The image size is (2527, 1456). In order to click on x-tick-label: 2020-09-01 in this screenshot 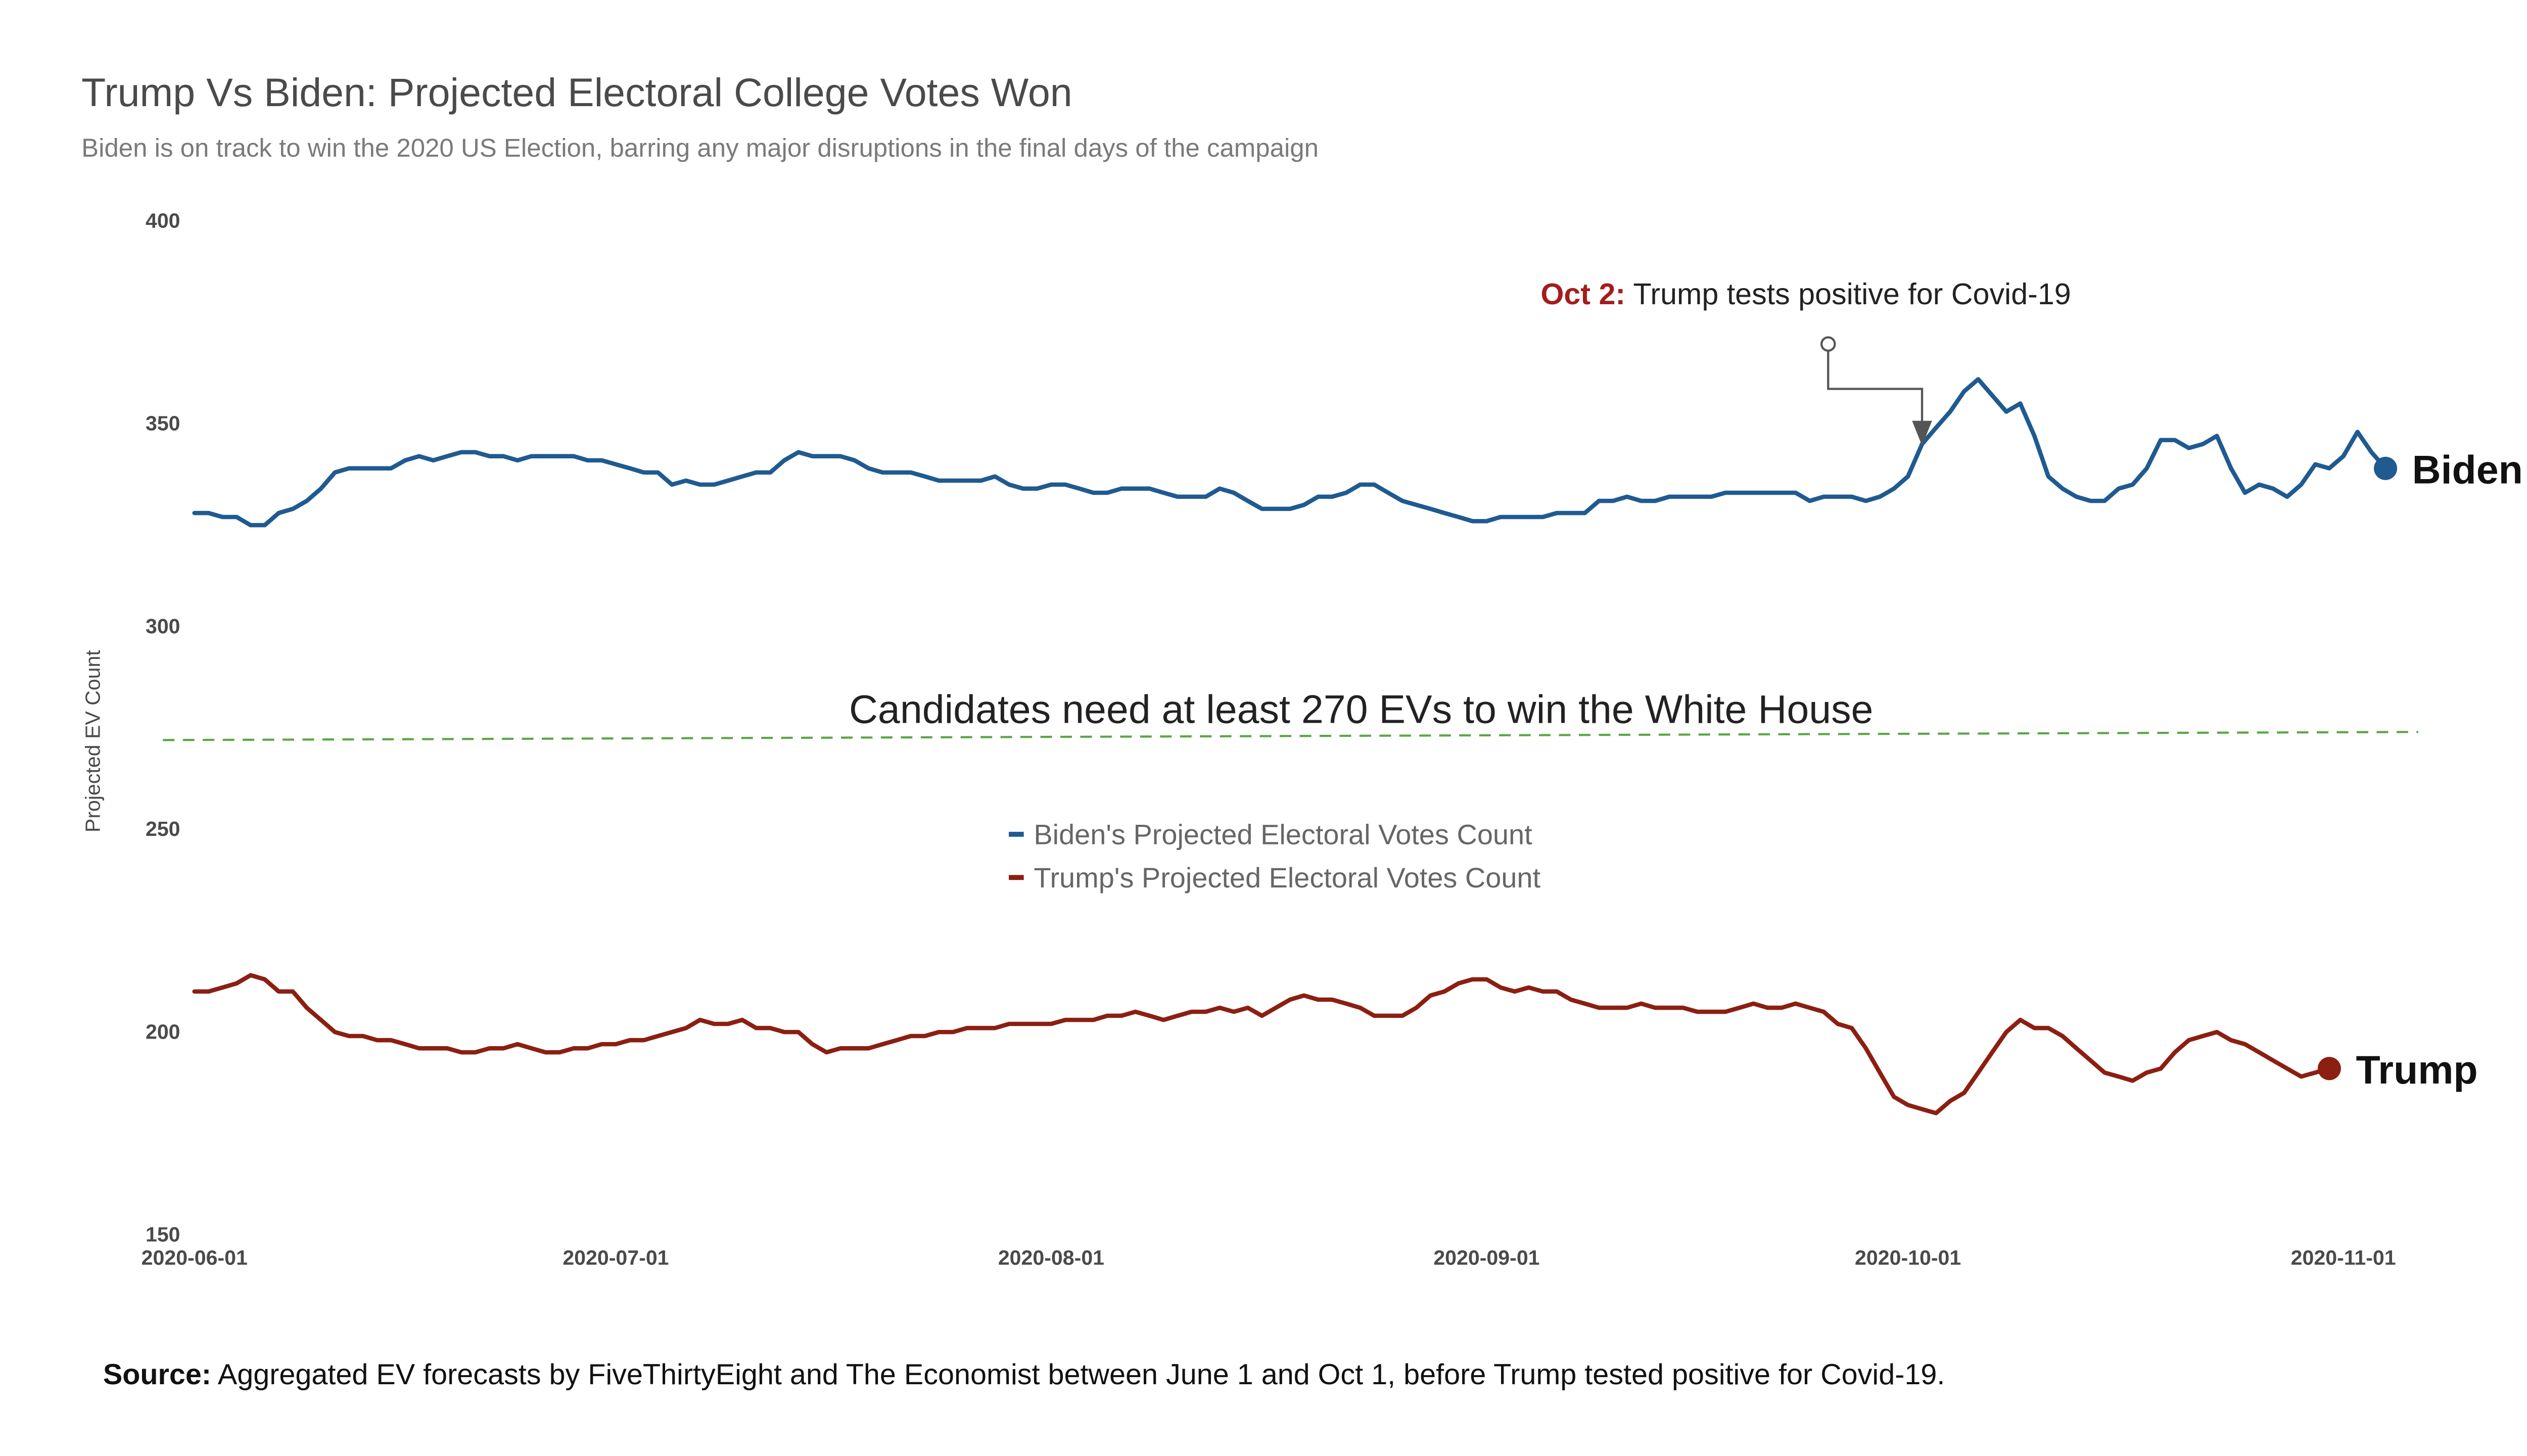, I will do `click(1486, 1257)`.